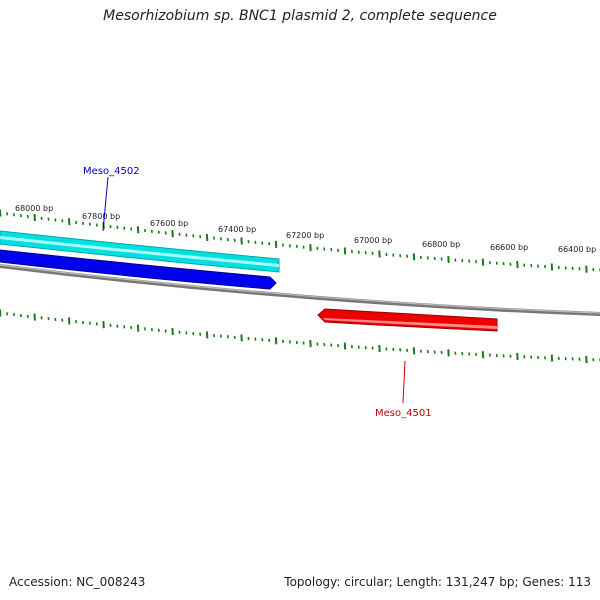 This screenshot has width=600, height=600. I want to click on gene-meso-4502-arrow, so click(138, 269).